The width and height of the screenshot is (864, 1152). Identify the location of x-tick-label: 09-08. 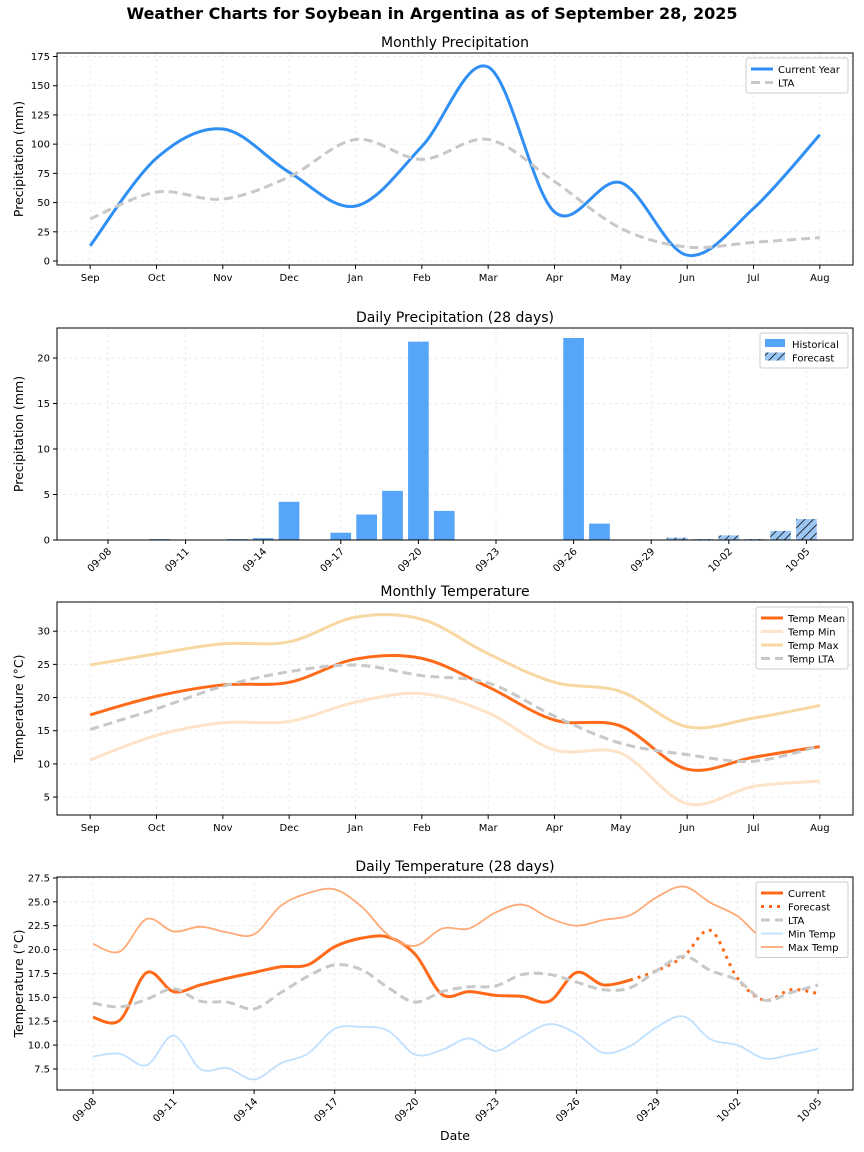
(85, 1110).